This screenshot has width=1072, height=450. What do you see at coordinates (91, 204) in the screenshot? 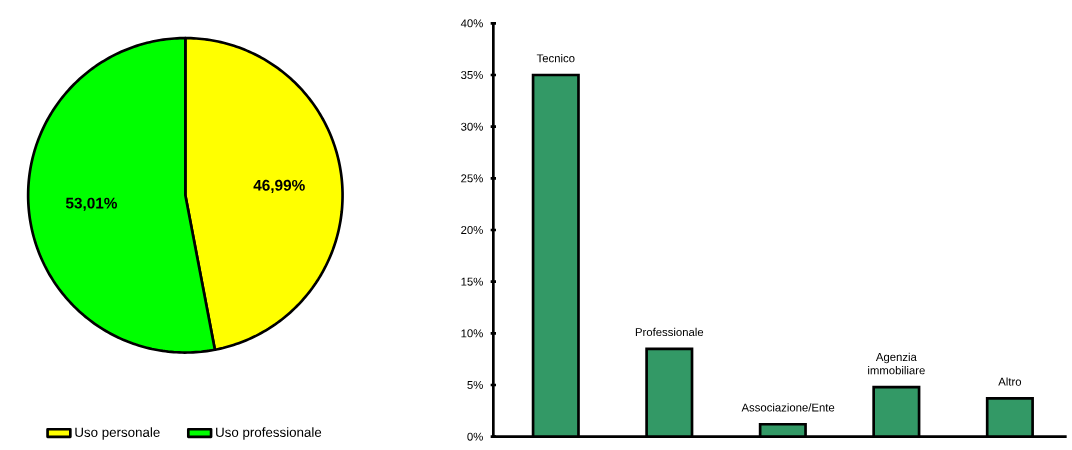
I see `data-label: 53,01%` at bounding box center [91, 204].